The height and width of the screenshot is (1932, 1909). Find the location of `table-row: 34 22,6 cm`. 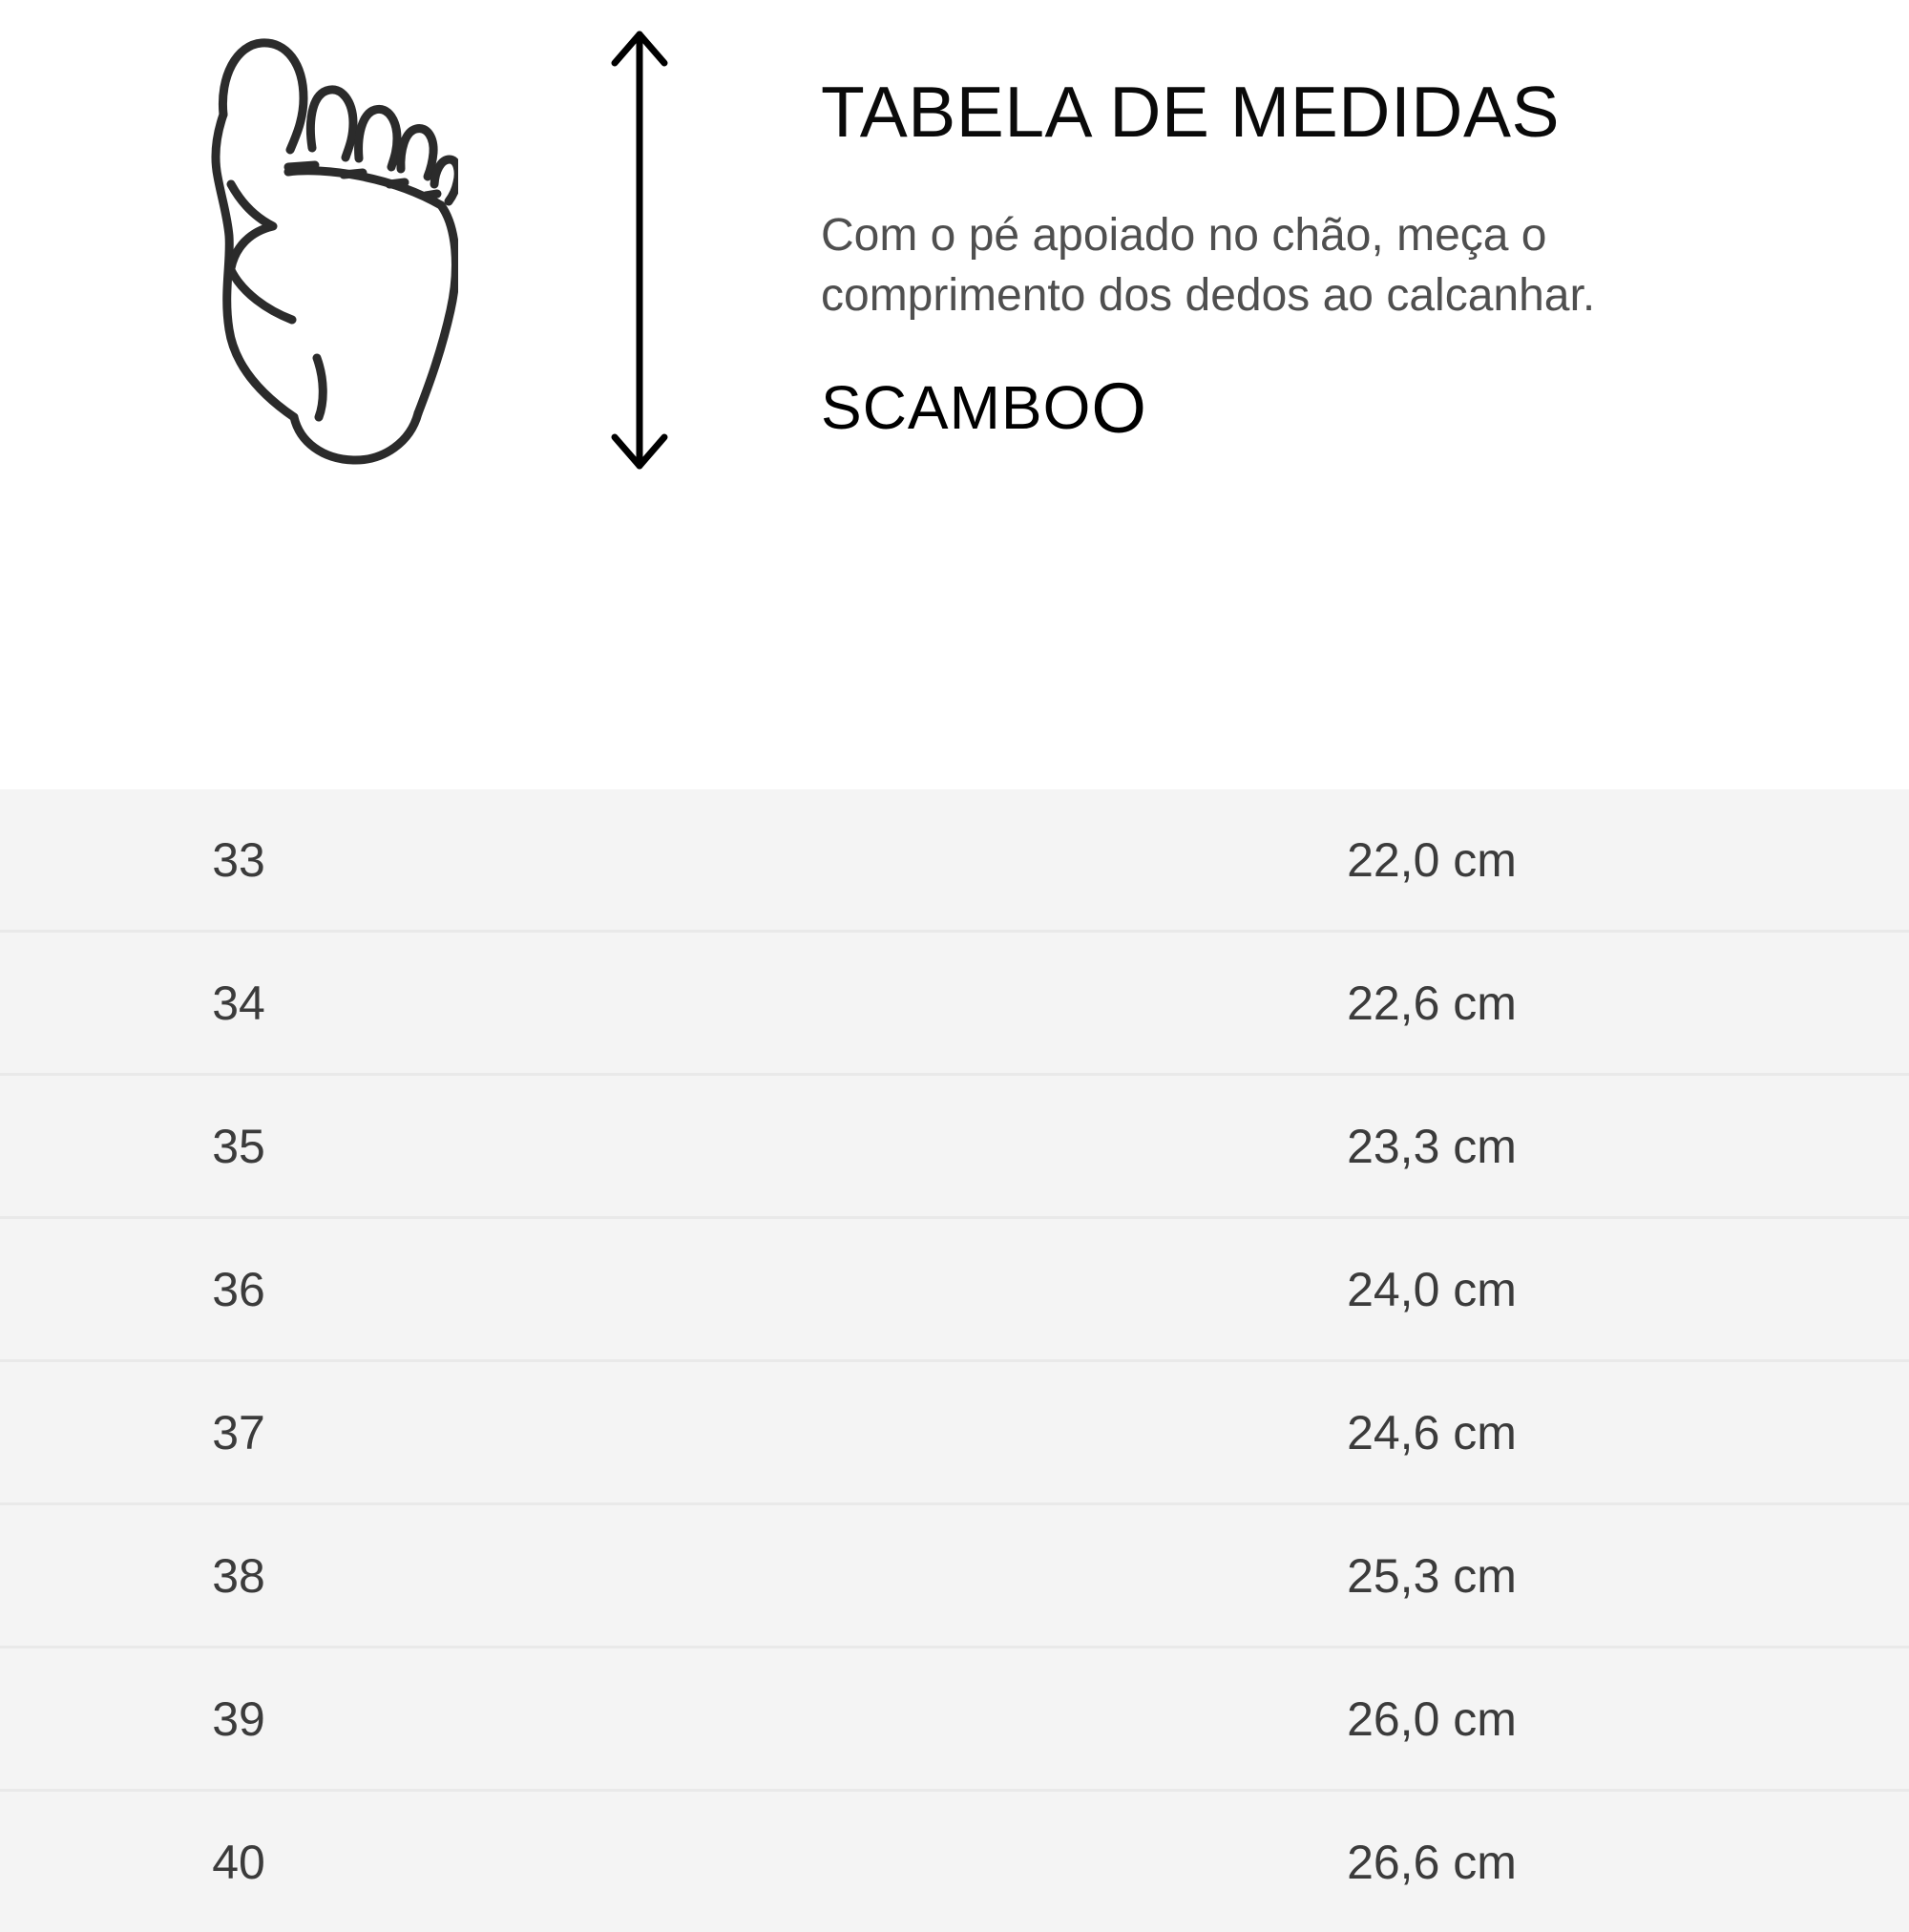

table-row: 34 22,6 cm is located at coordinates (955, 1005).